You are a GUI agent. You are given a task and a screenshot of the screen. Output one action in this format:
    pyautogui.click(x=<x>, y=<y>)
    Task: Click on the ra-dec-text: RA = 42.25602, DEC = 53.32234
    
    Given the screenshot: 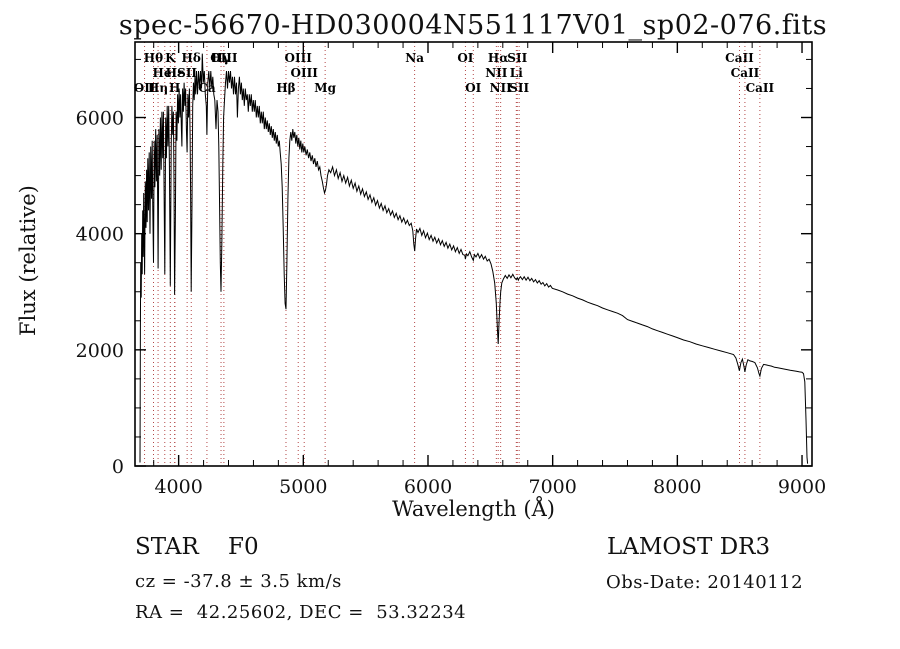 What is the action you would take?
    pyautogui.click(x=301, y=612)
    